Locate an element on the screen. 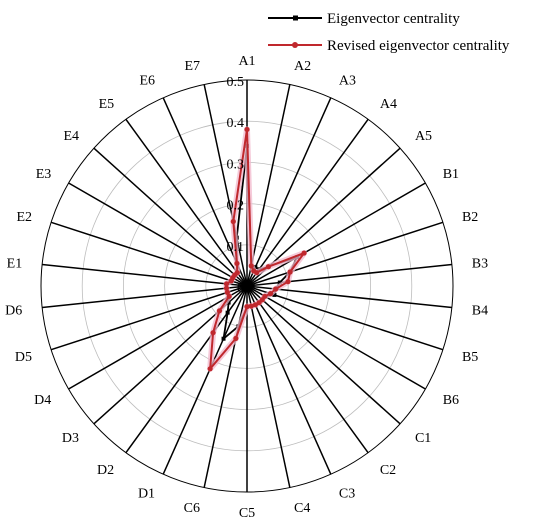 The height and width of the screenshot is (528, 550). axis-label-e2: E2 is located at coordinates (24, 217).